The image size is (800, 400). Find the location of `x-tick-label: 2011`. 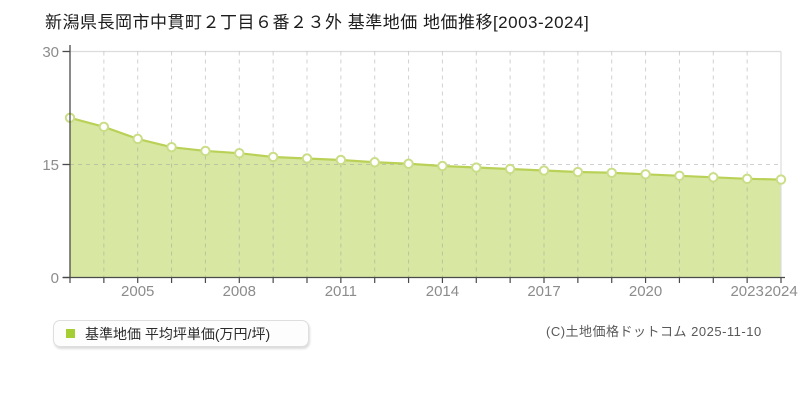

x-tick-label: 2011 is located at coordinates (341, 291).